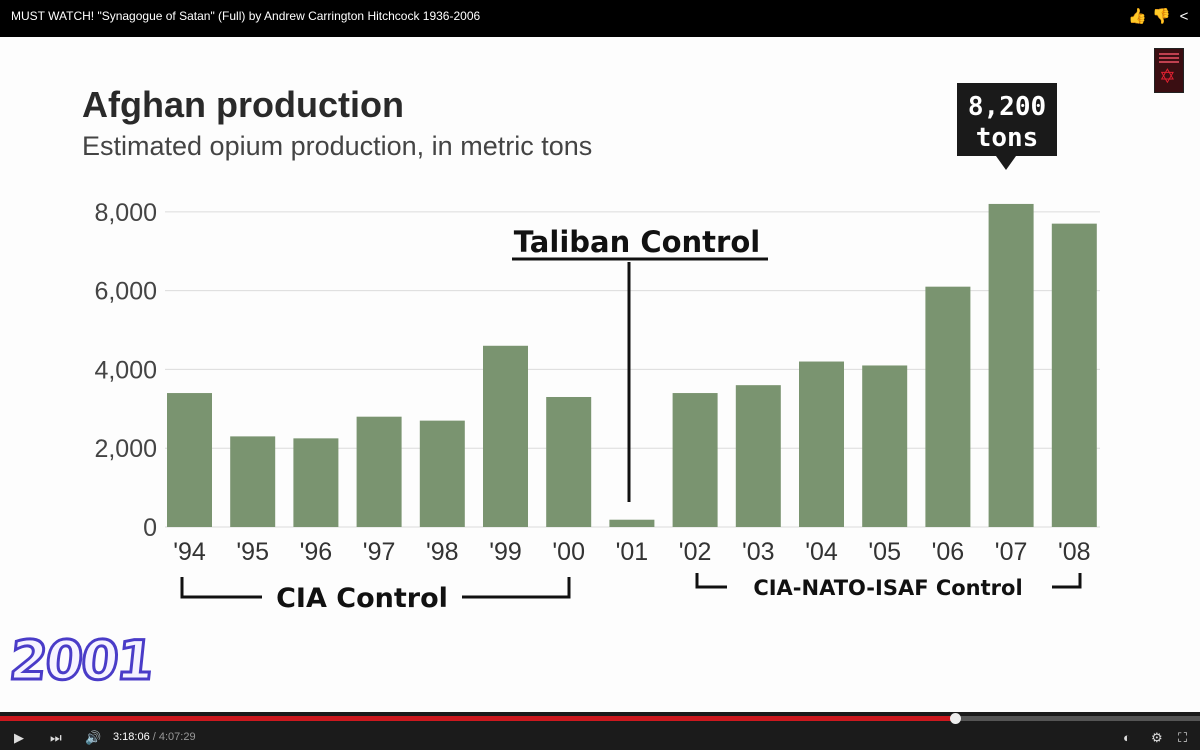  Describe the element at coordinates (505, 552) in the screenshot. I see `x-tick-label: '99` at that location.